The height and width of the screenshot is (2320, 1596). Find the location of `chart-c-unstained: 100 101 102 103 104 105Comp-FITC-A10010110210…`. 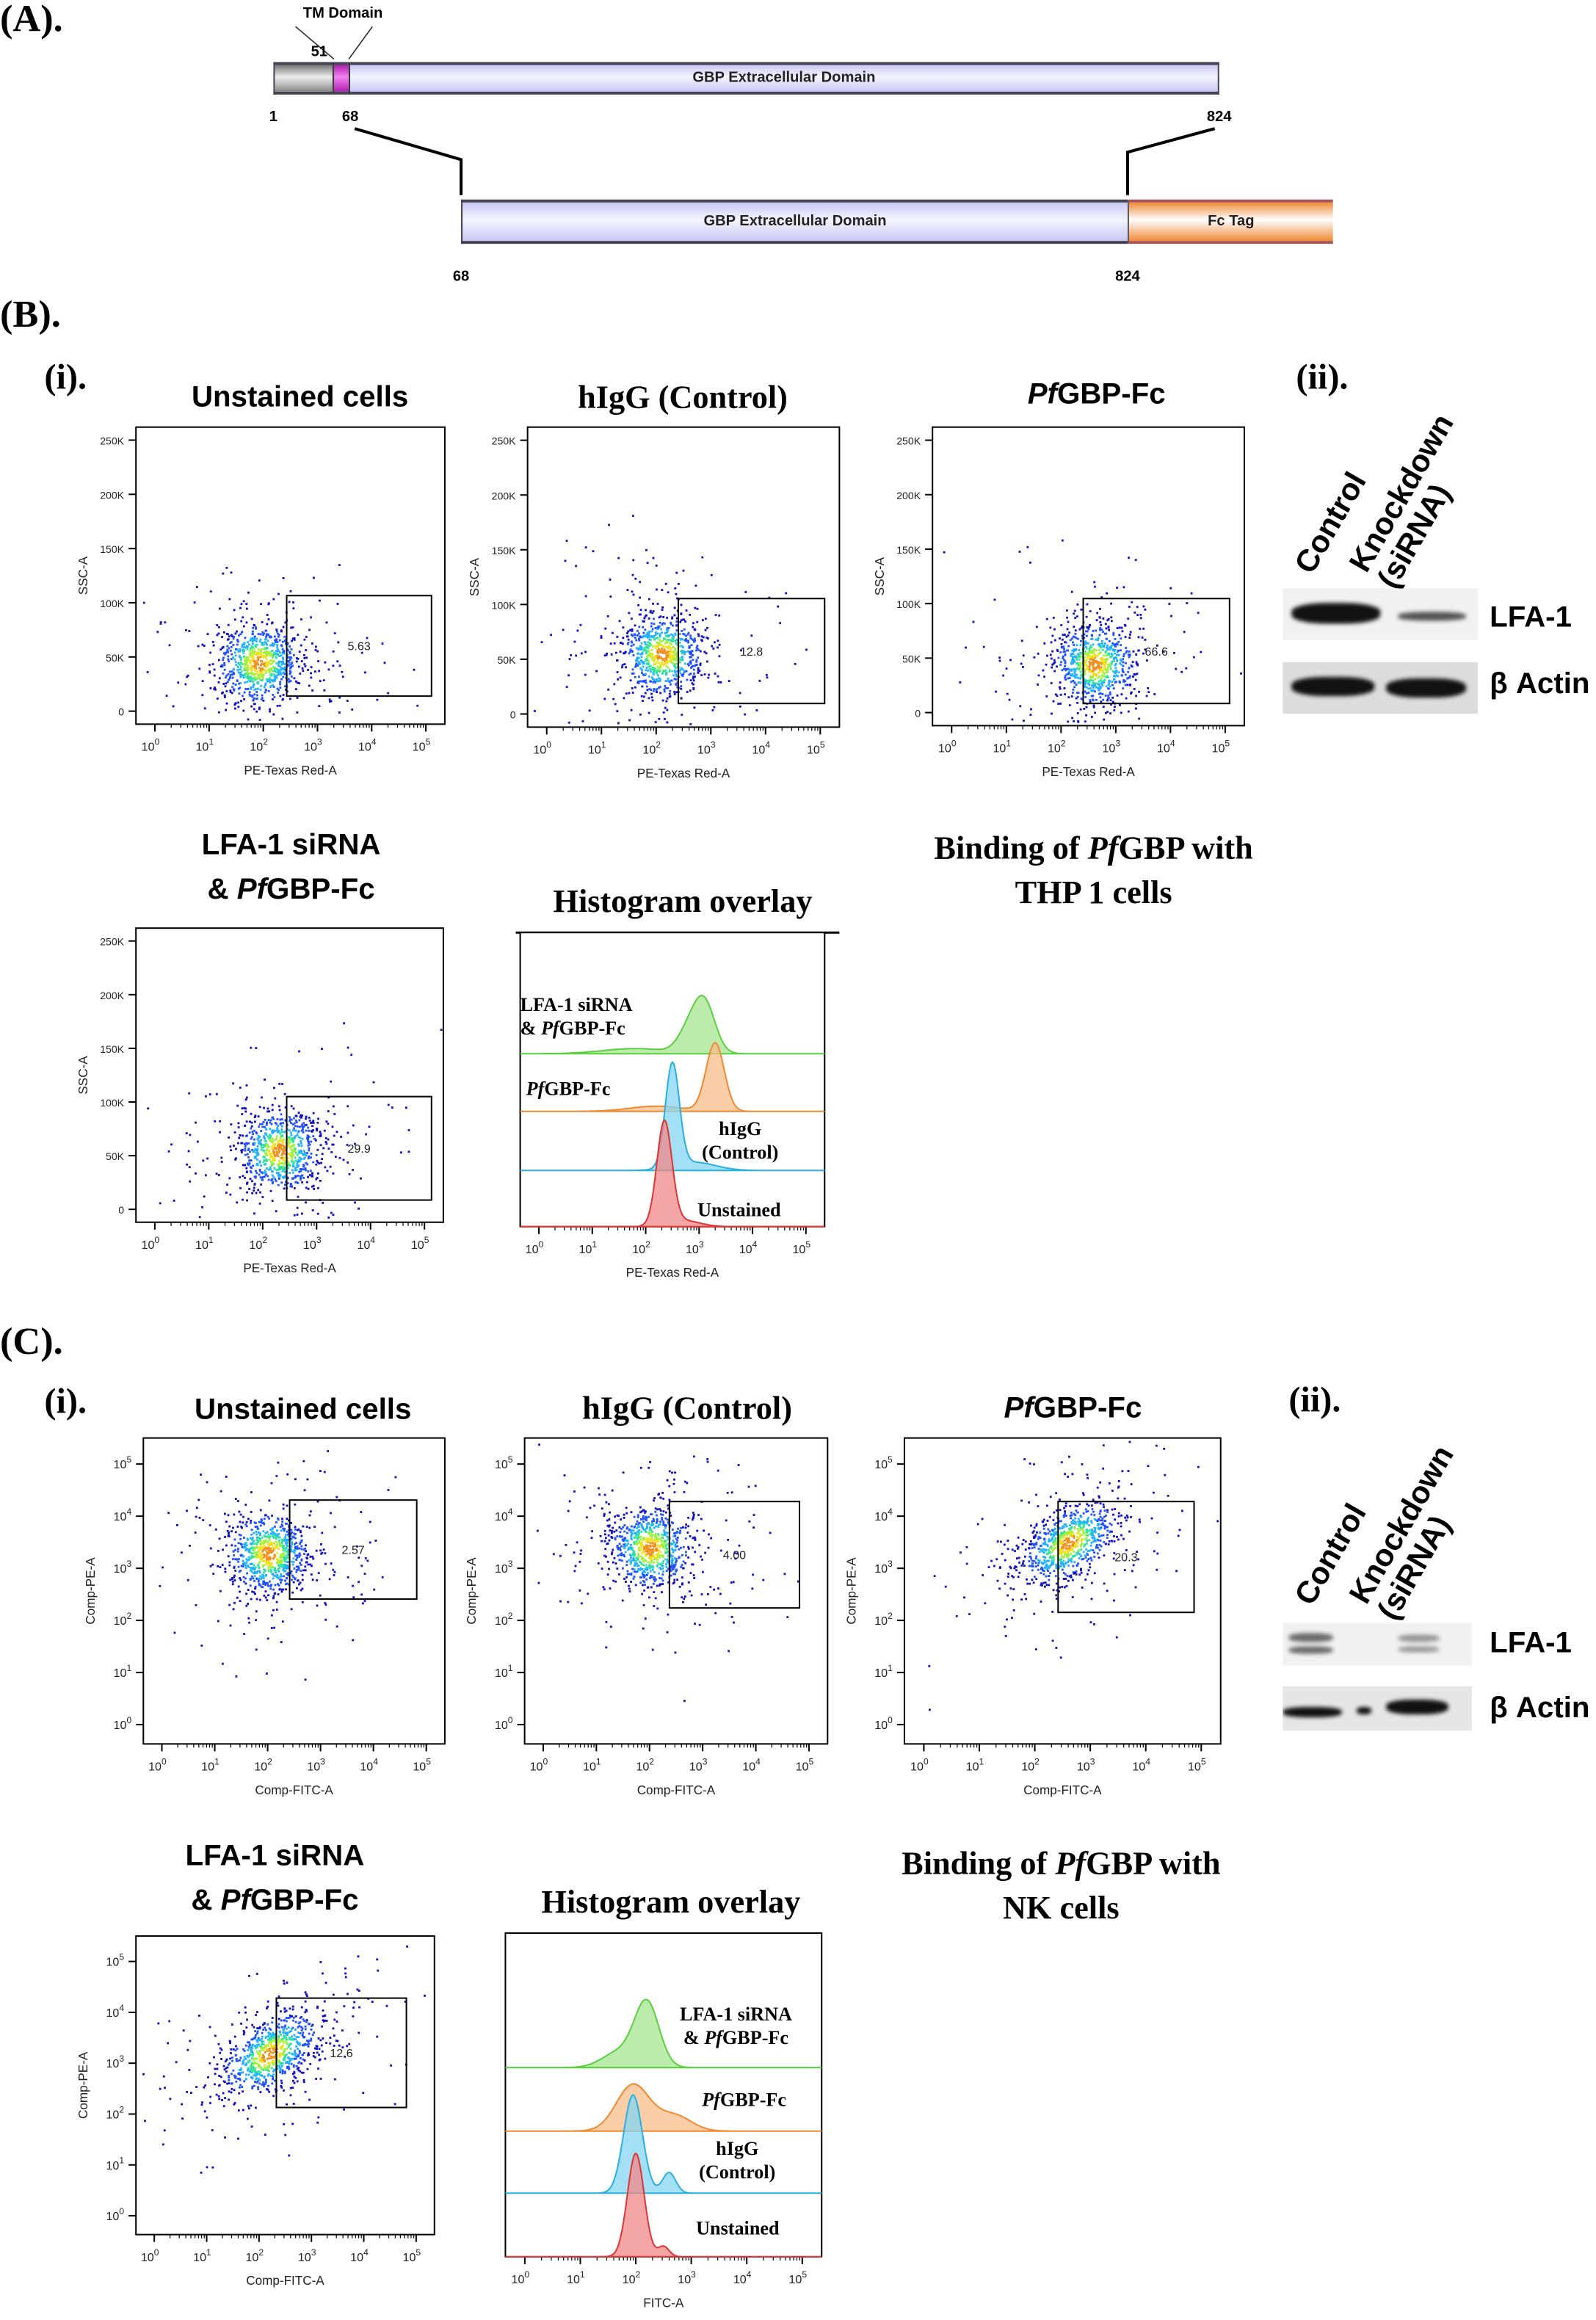

chart-c-unstained: 100 101 102 103 104 105Comp-FITC-A10010110210… is located at coordinates (265, 1617).